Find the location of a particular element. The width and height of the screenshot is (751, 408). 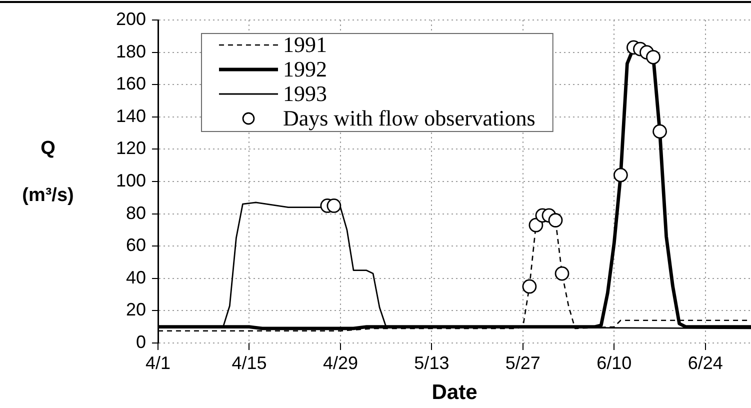

y-tick-label: 40 is located at coordinates (136, 277).